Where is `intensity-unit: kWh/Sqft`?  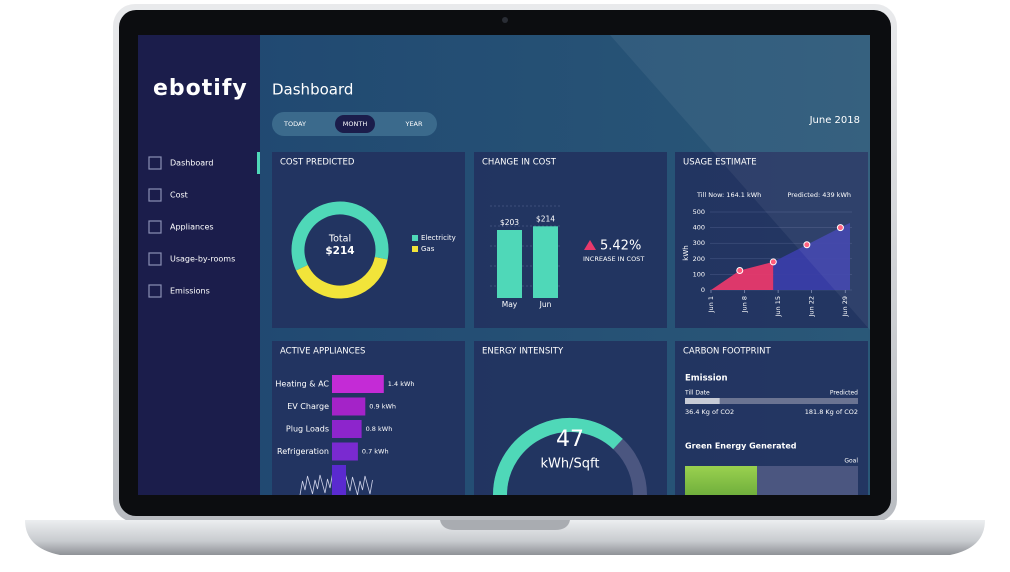
intensity-unit: kWh/Sqft is located at coordinates (570, 464).